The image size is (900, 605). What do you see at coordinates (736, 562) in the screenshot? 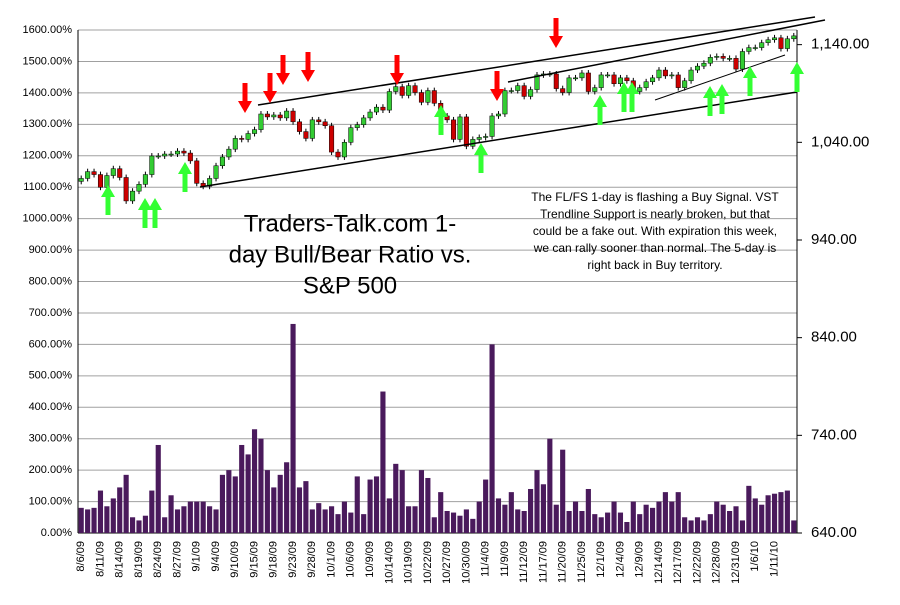
I see `x-tick-label: 12/31/09` at bounding box center [736, 562].